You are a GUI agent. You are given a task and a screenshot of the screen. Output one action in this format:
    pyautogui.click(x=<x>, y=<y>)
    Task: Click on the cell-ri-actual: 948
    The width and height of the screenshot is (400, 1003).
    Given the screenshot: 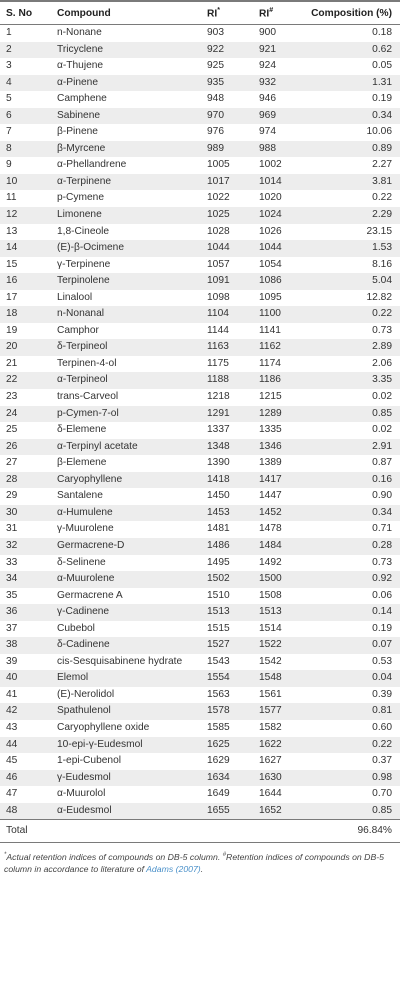 What is the action you would take?
    pyautogui.click(x=215, y=99)
    